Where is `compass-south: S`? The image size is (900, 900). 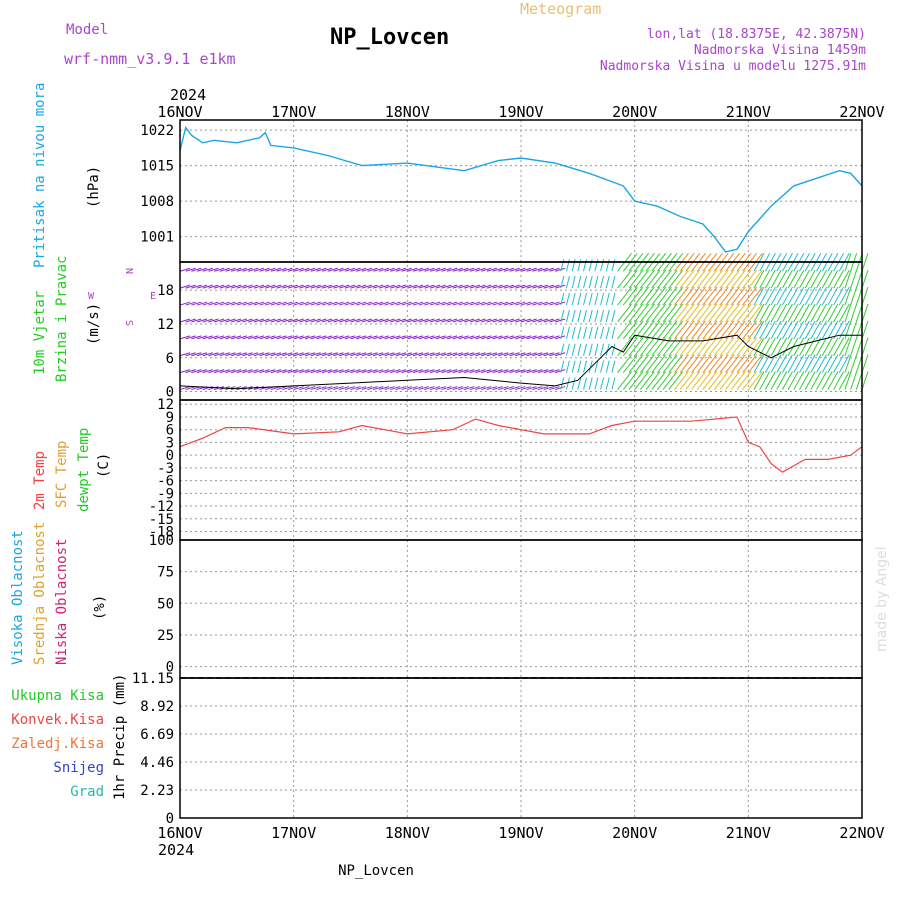 compass-south: S is located at coordinates (128, 323).